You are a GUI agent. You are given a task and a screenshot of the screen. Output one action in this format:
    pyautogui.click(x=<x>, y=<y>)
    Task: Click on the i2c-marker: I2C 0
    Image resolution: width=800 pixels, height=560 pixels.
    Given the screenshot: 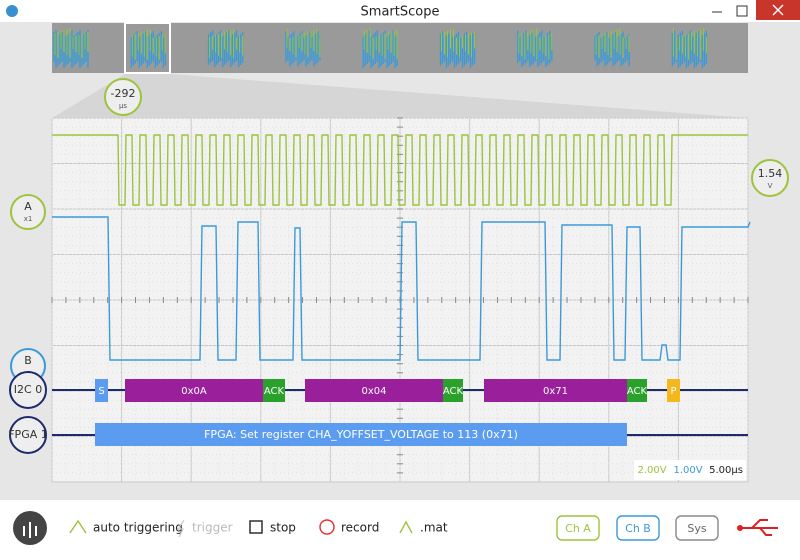 What is the action you would take?
    pyautogui.click(x=28, y=390)
    